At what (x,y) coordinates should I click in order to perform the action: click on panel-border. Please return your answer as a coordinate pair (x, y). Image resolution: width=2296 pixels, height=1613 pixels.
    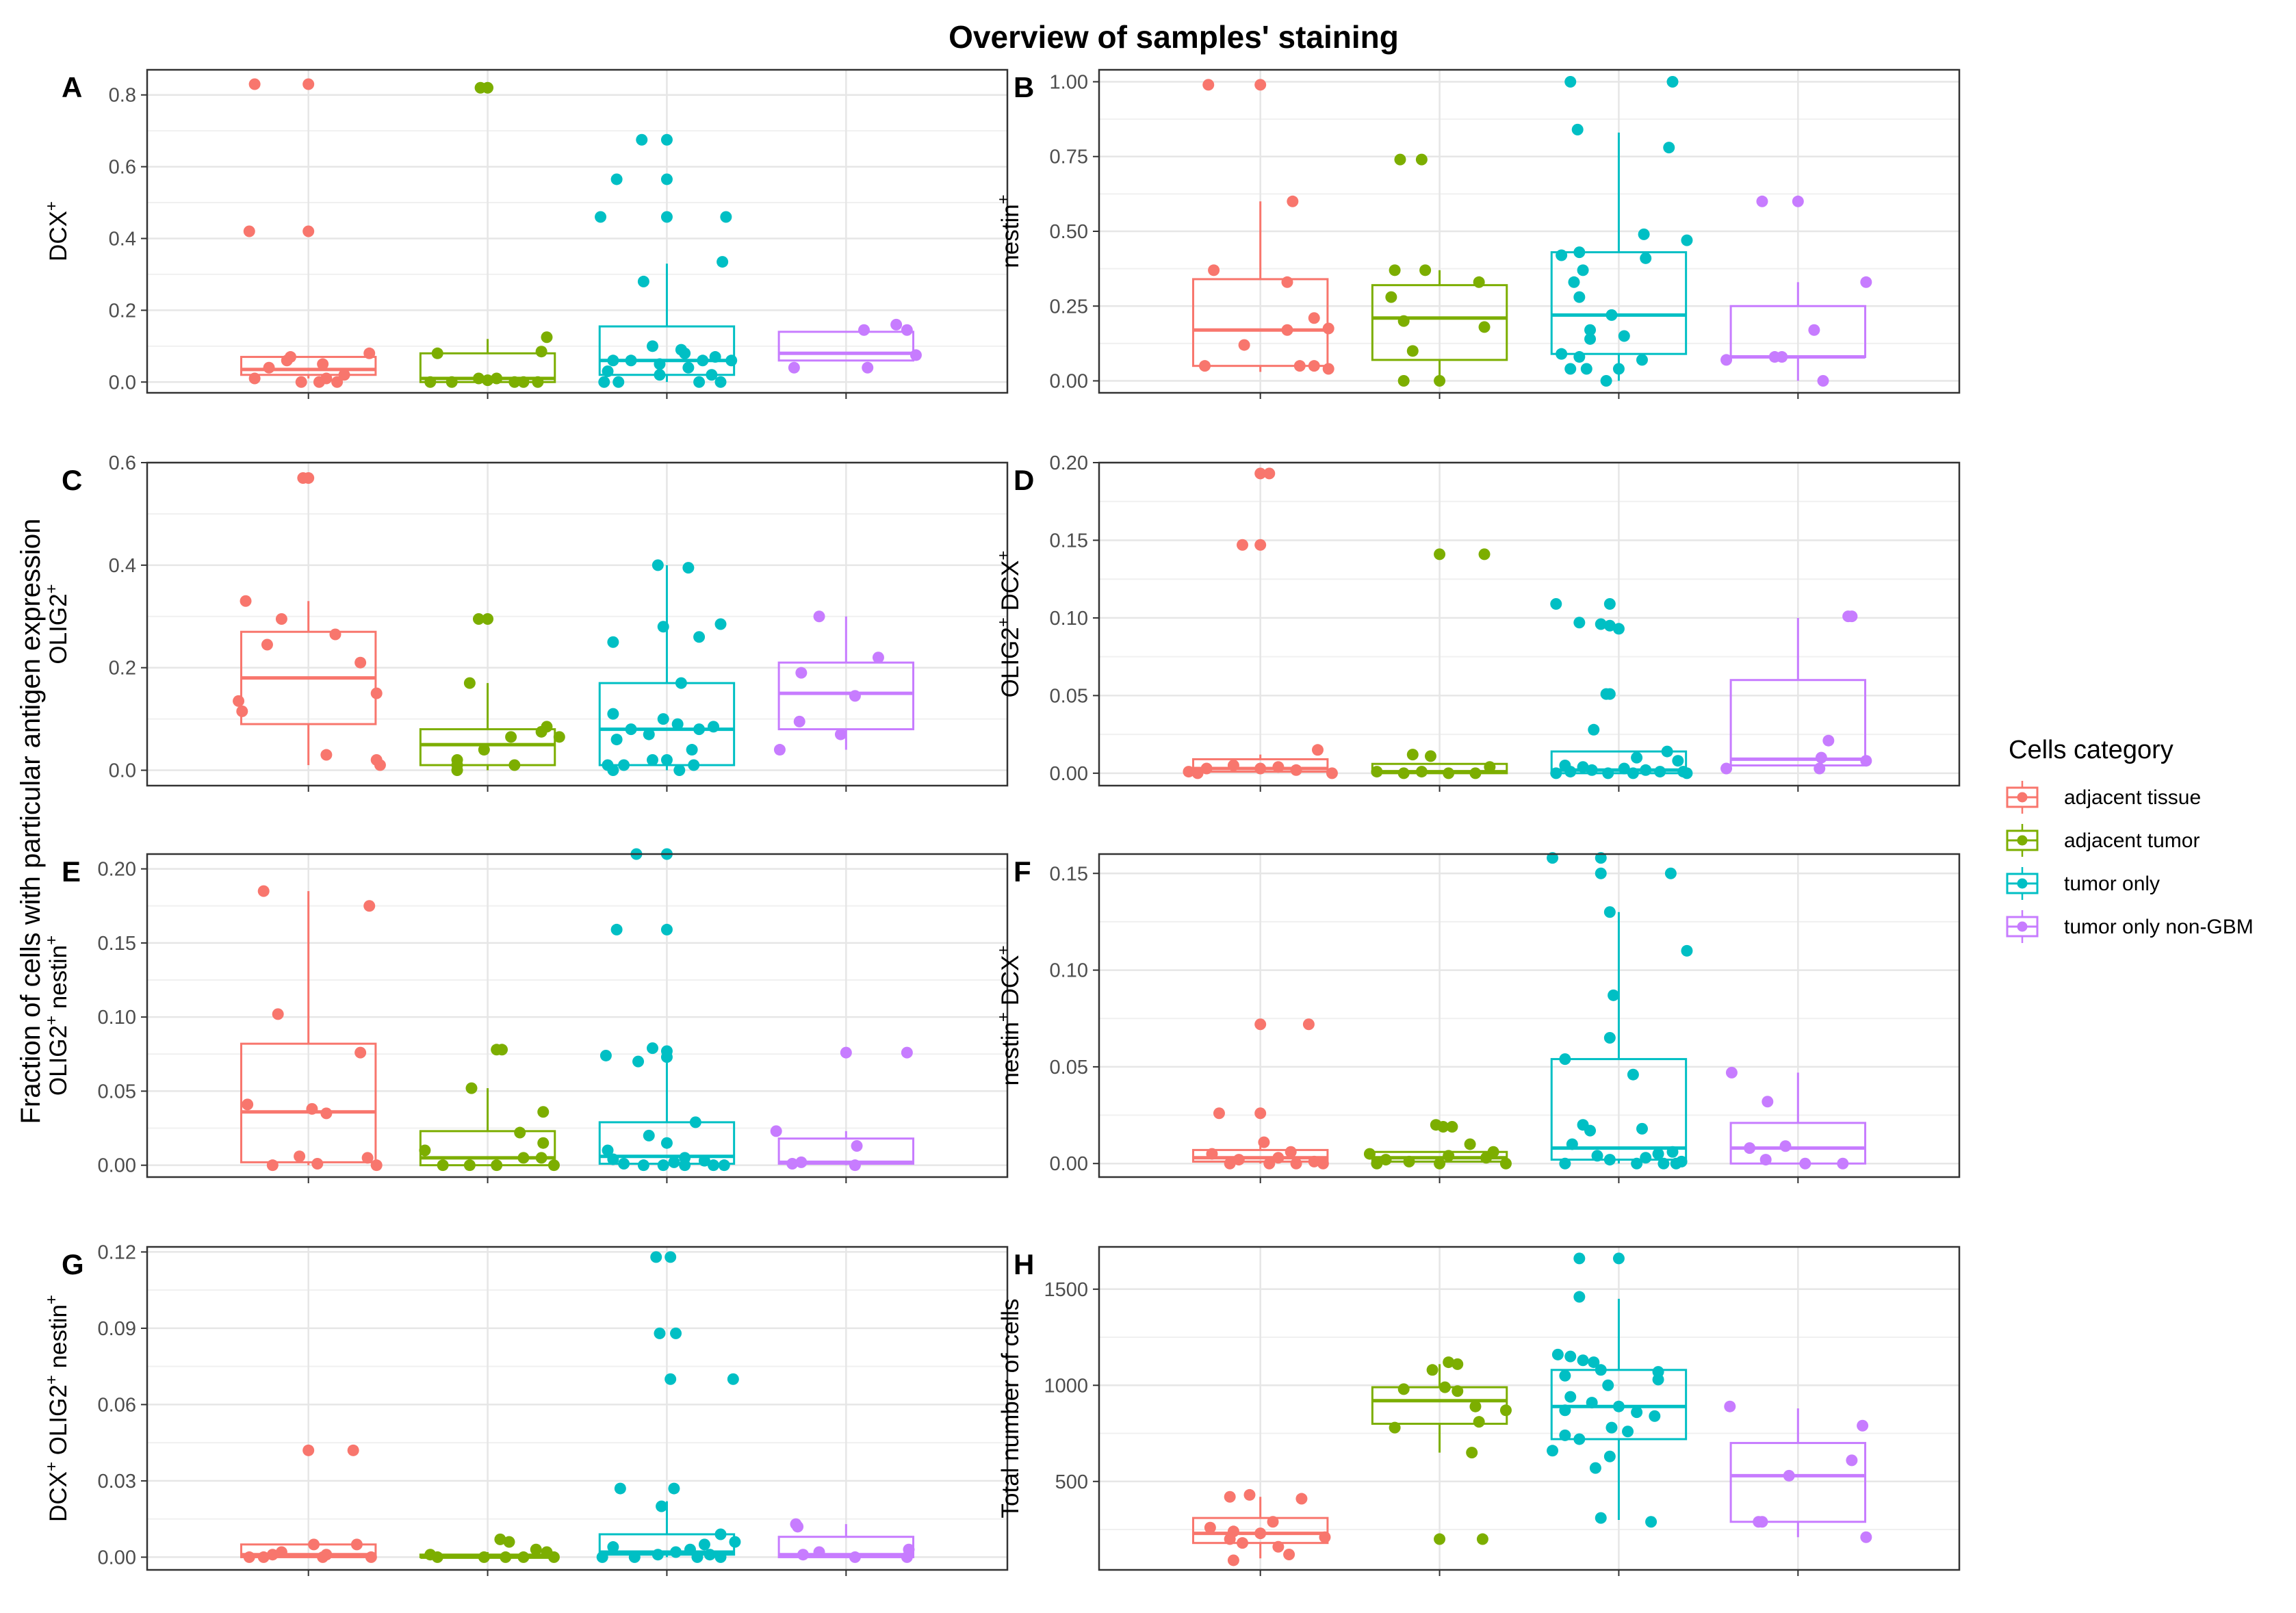
    Looking at the image, I should click on (1529, 624).